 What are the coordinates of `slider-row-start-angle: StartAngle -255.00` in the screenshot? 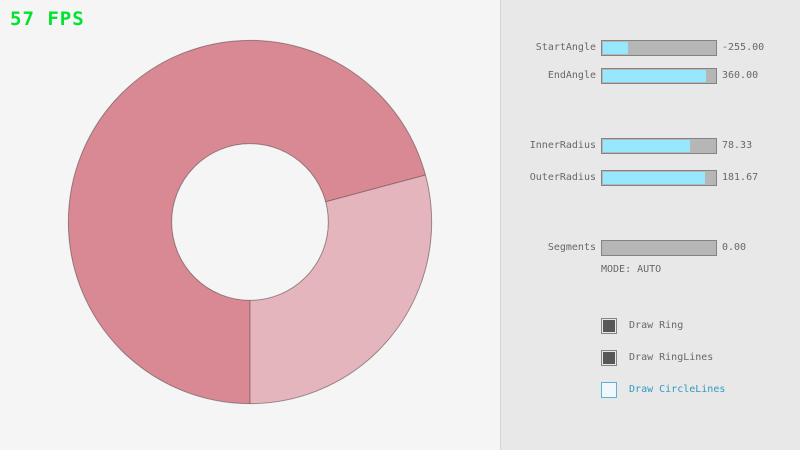 It's located at (650, 48).